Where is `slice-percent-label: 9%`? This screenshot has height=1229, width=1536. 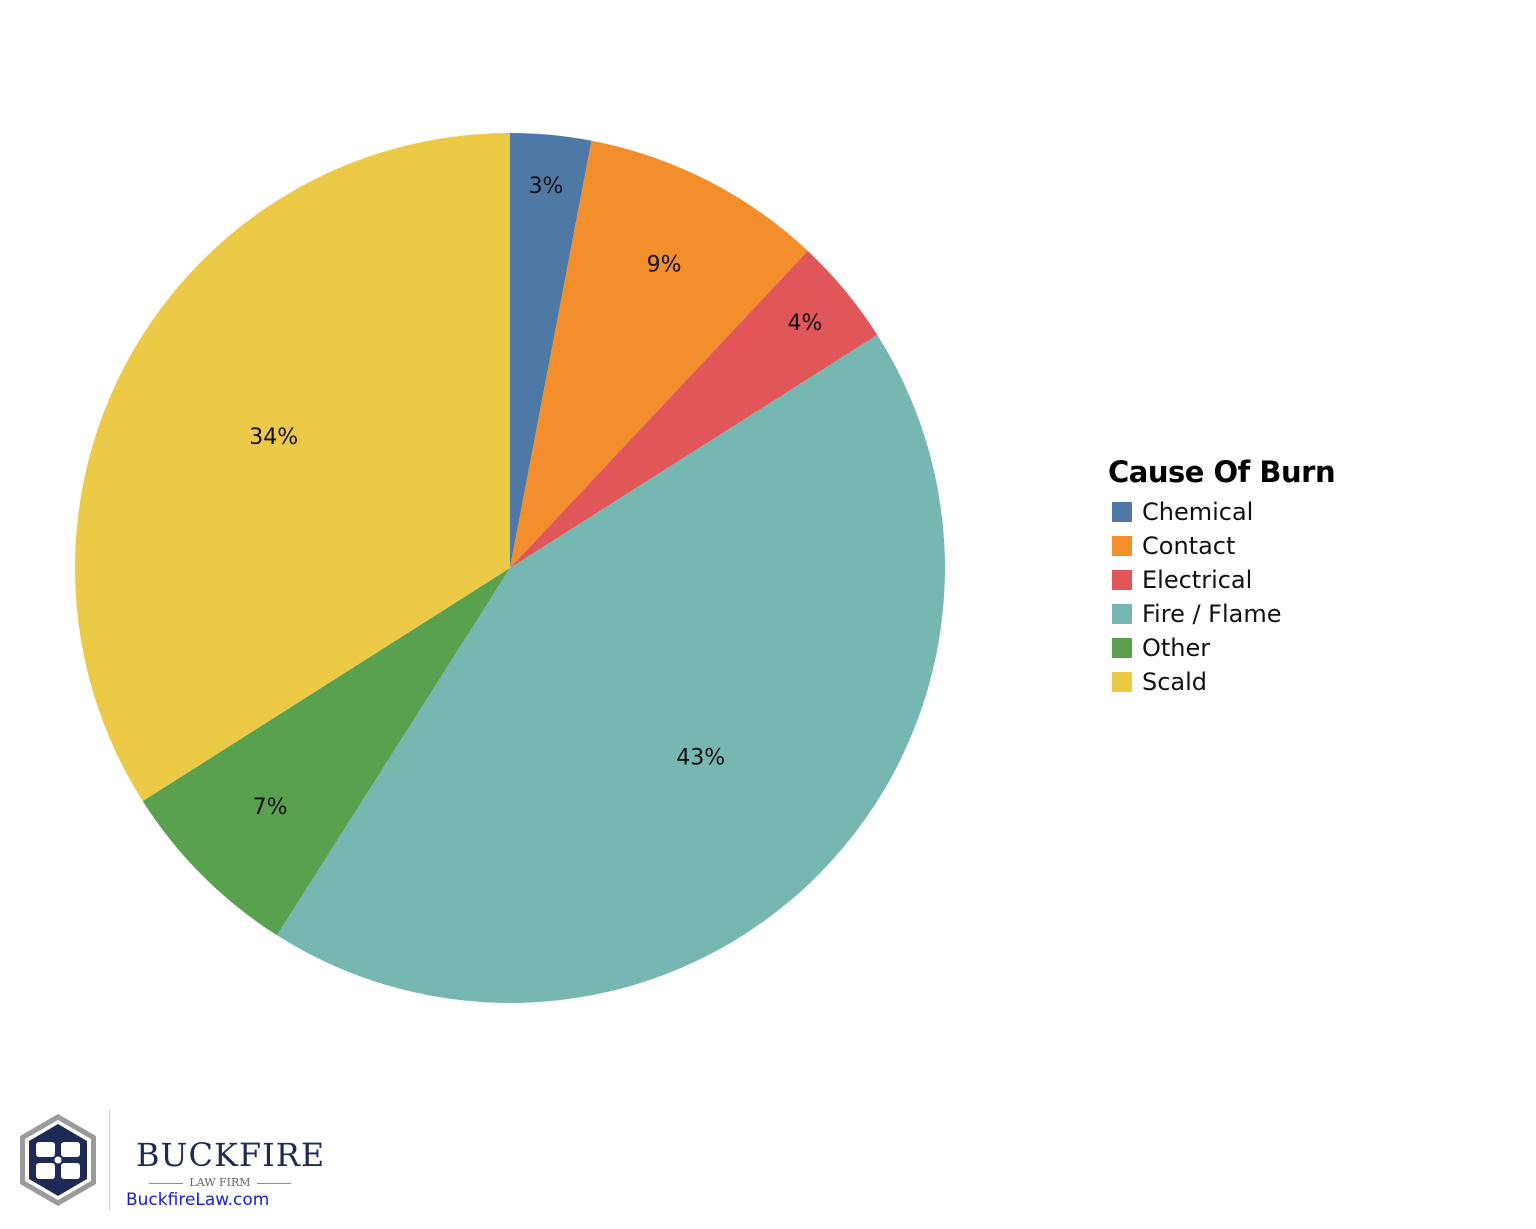 slice-percent-label: 9% is located at coordinates (664, 265).